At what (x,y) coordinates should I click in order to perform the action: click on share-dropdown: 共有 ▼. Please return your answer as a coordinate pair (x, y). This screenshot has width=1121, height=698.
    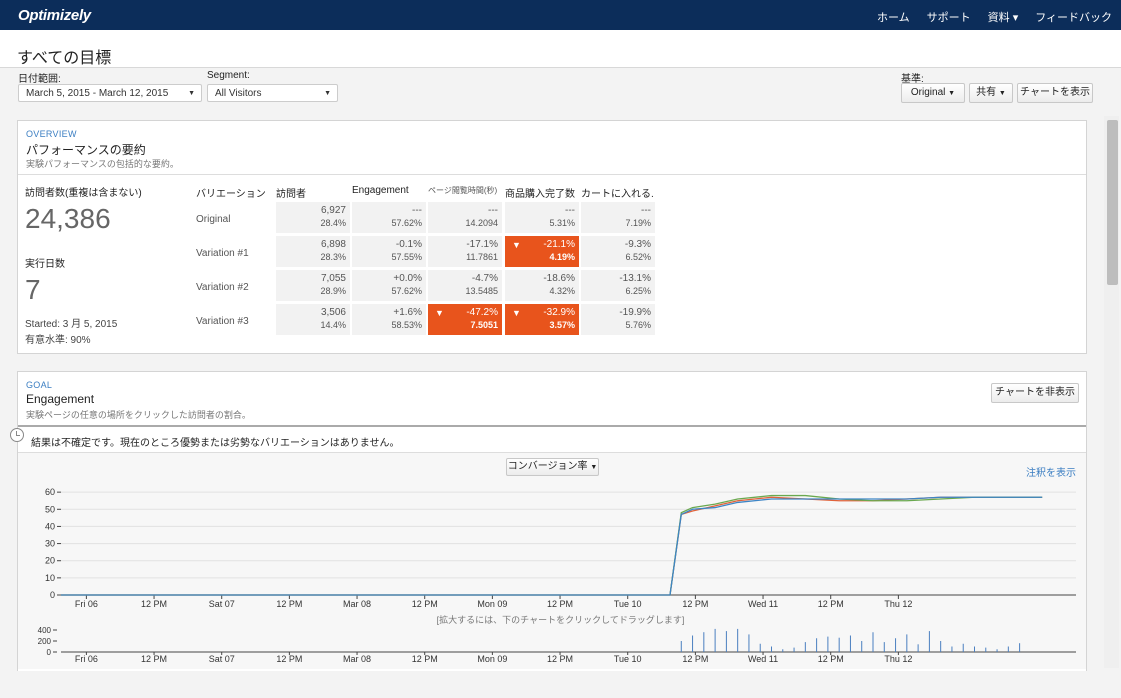
    Looking at the image, I should click on (991, 93).